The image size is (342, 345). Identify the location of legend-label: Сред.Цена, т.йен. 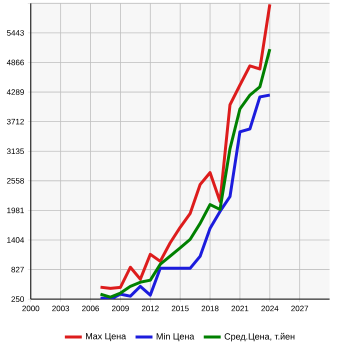
(259, 337).